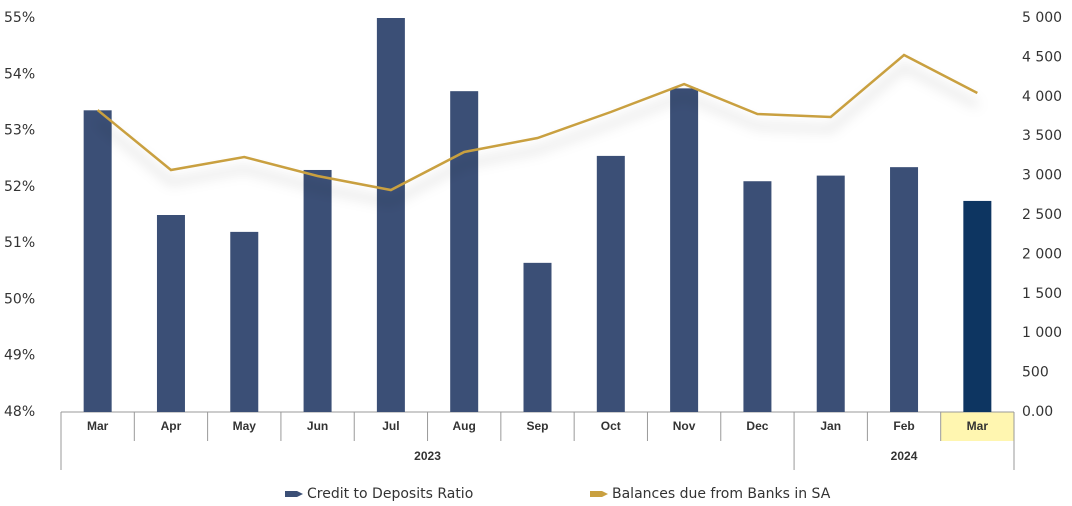 This screenshot has width=1072, height=506. Describe the element at coordinates (1042, 294) in the screenshot. I see `y2-tick-label: 1 500` at that location.